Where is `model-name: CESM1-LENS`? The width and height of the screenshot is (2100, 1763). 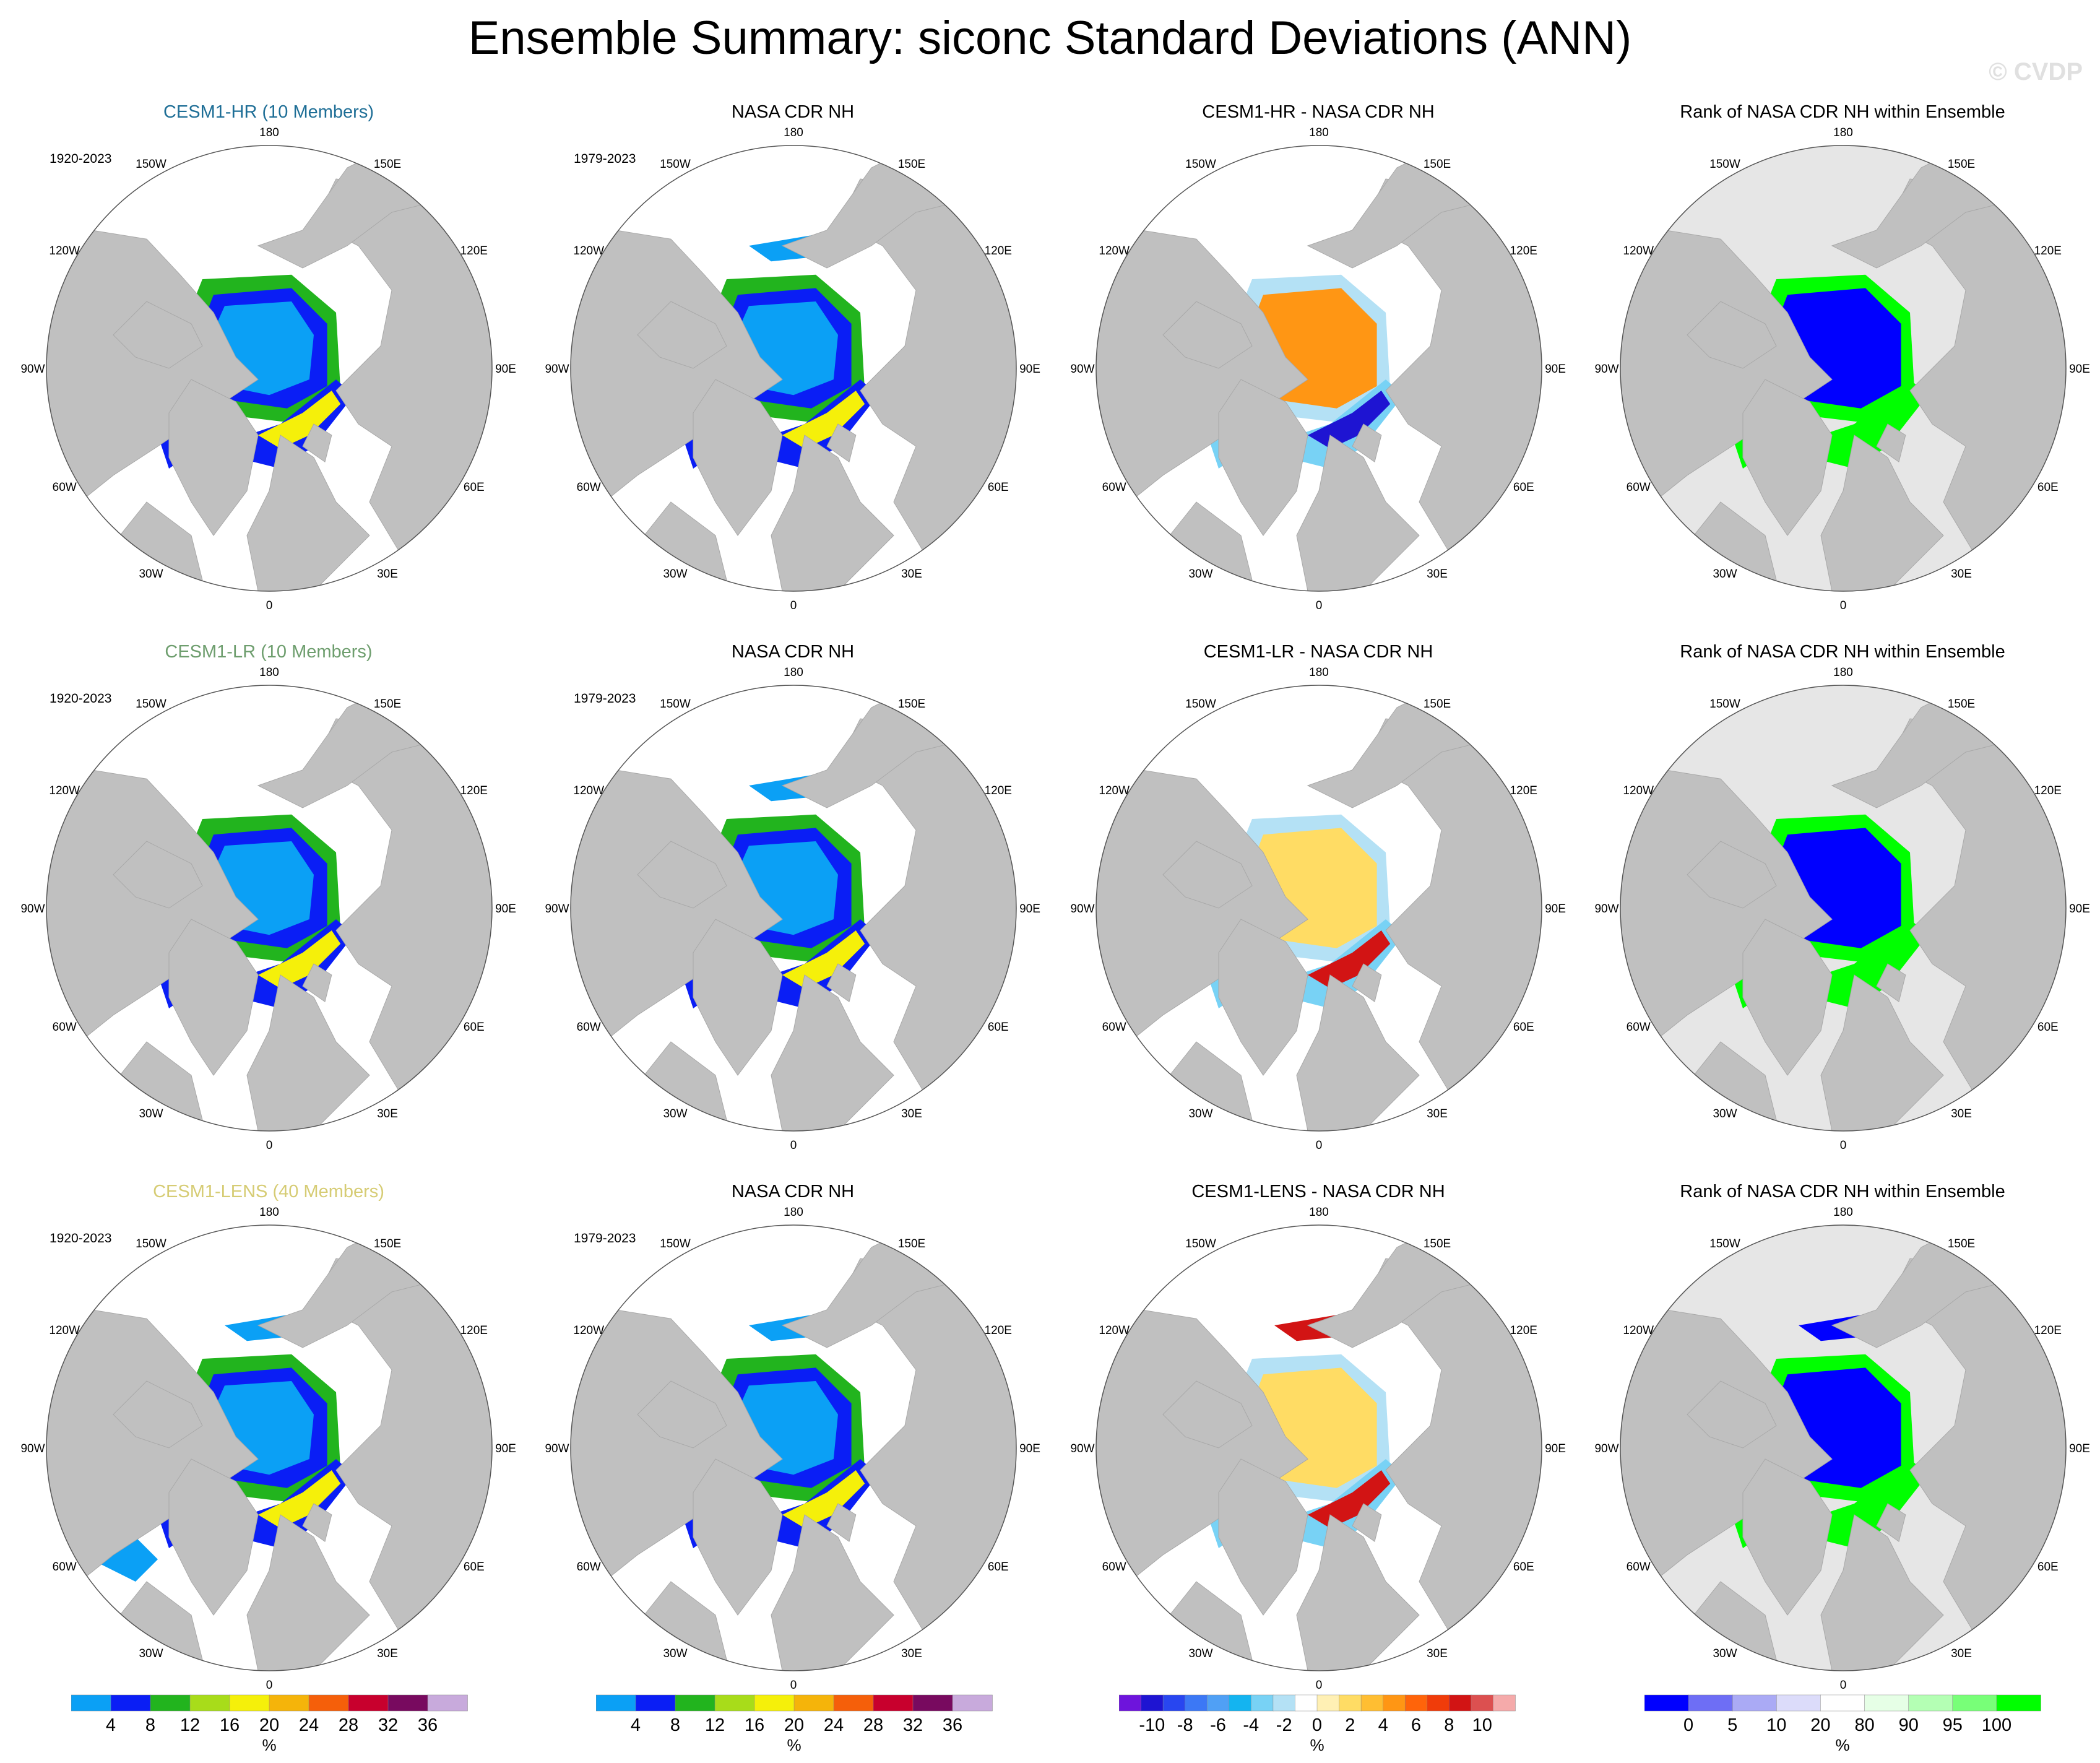
model-name: CESM1-LENS is located at coordinates (210, 1192).